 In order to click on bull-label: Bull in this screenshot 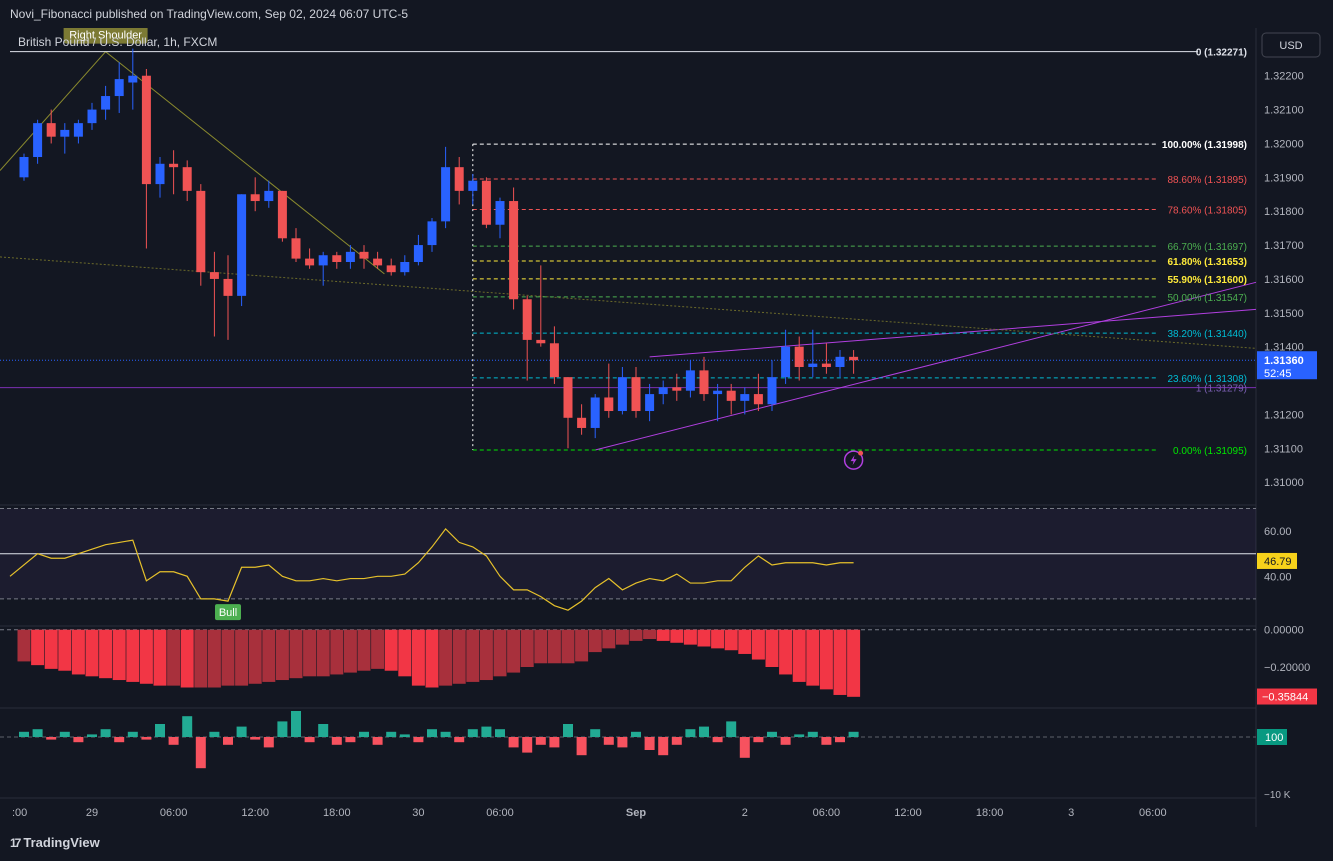, I will do `click(228, 613)`.